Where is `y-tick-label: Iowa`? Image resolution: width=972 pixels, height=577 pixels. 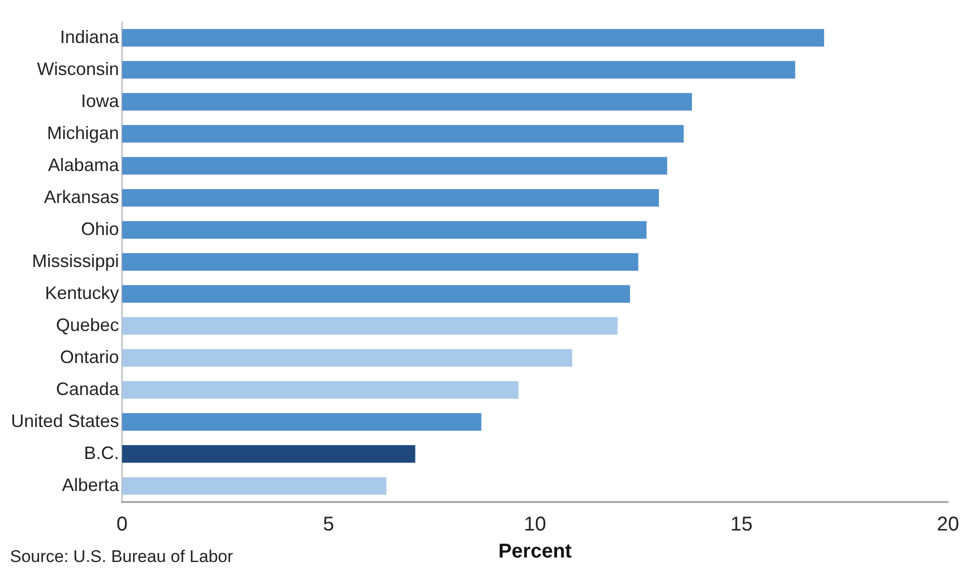
y-tick-label: Iowa is located at coordinates (100, 100).